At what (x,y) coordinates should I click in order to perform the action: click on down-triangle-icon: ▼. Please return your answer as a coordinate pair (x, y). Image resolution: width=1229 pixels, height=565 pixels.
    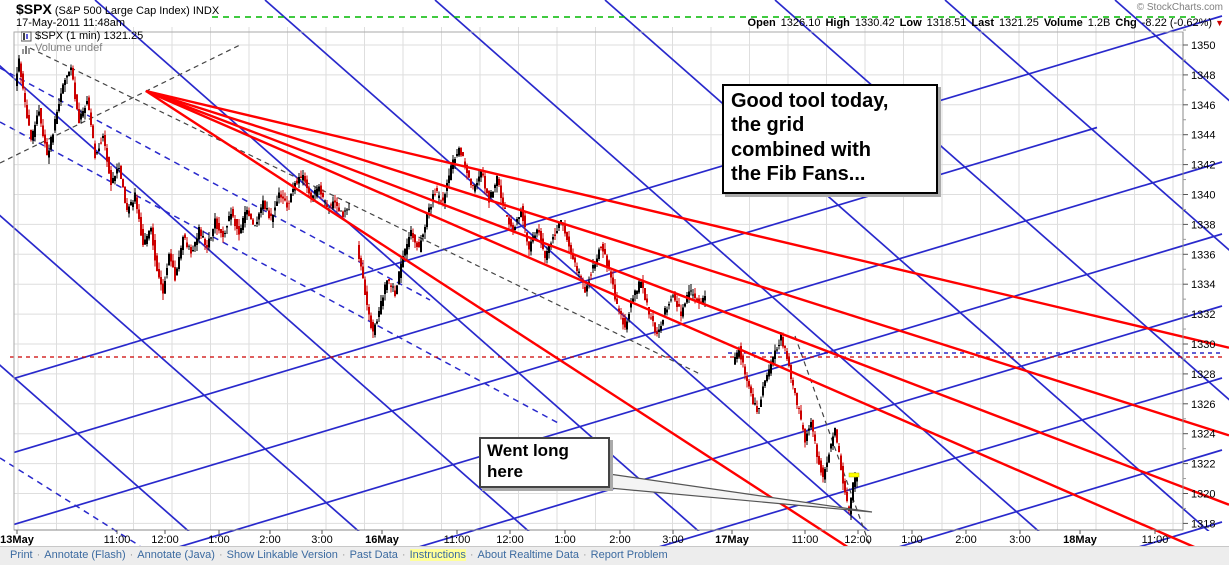
    Looking at the image, I should click on (1219, 23).